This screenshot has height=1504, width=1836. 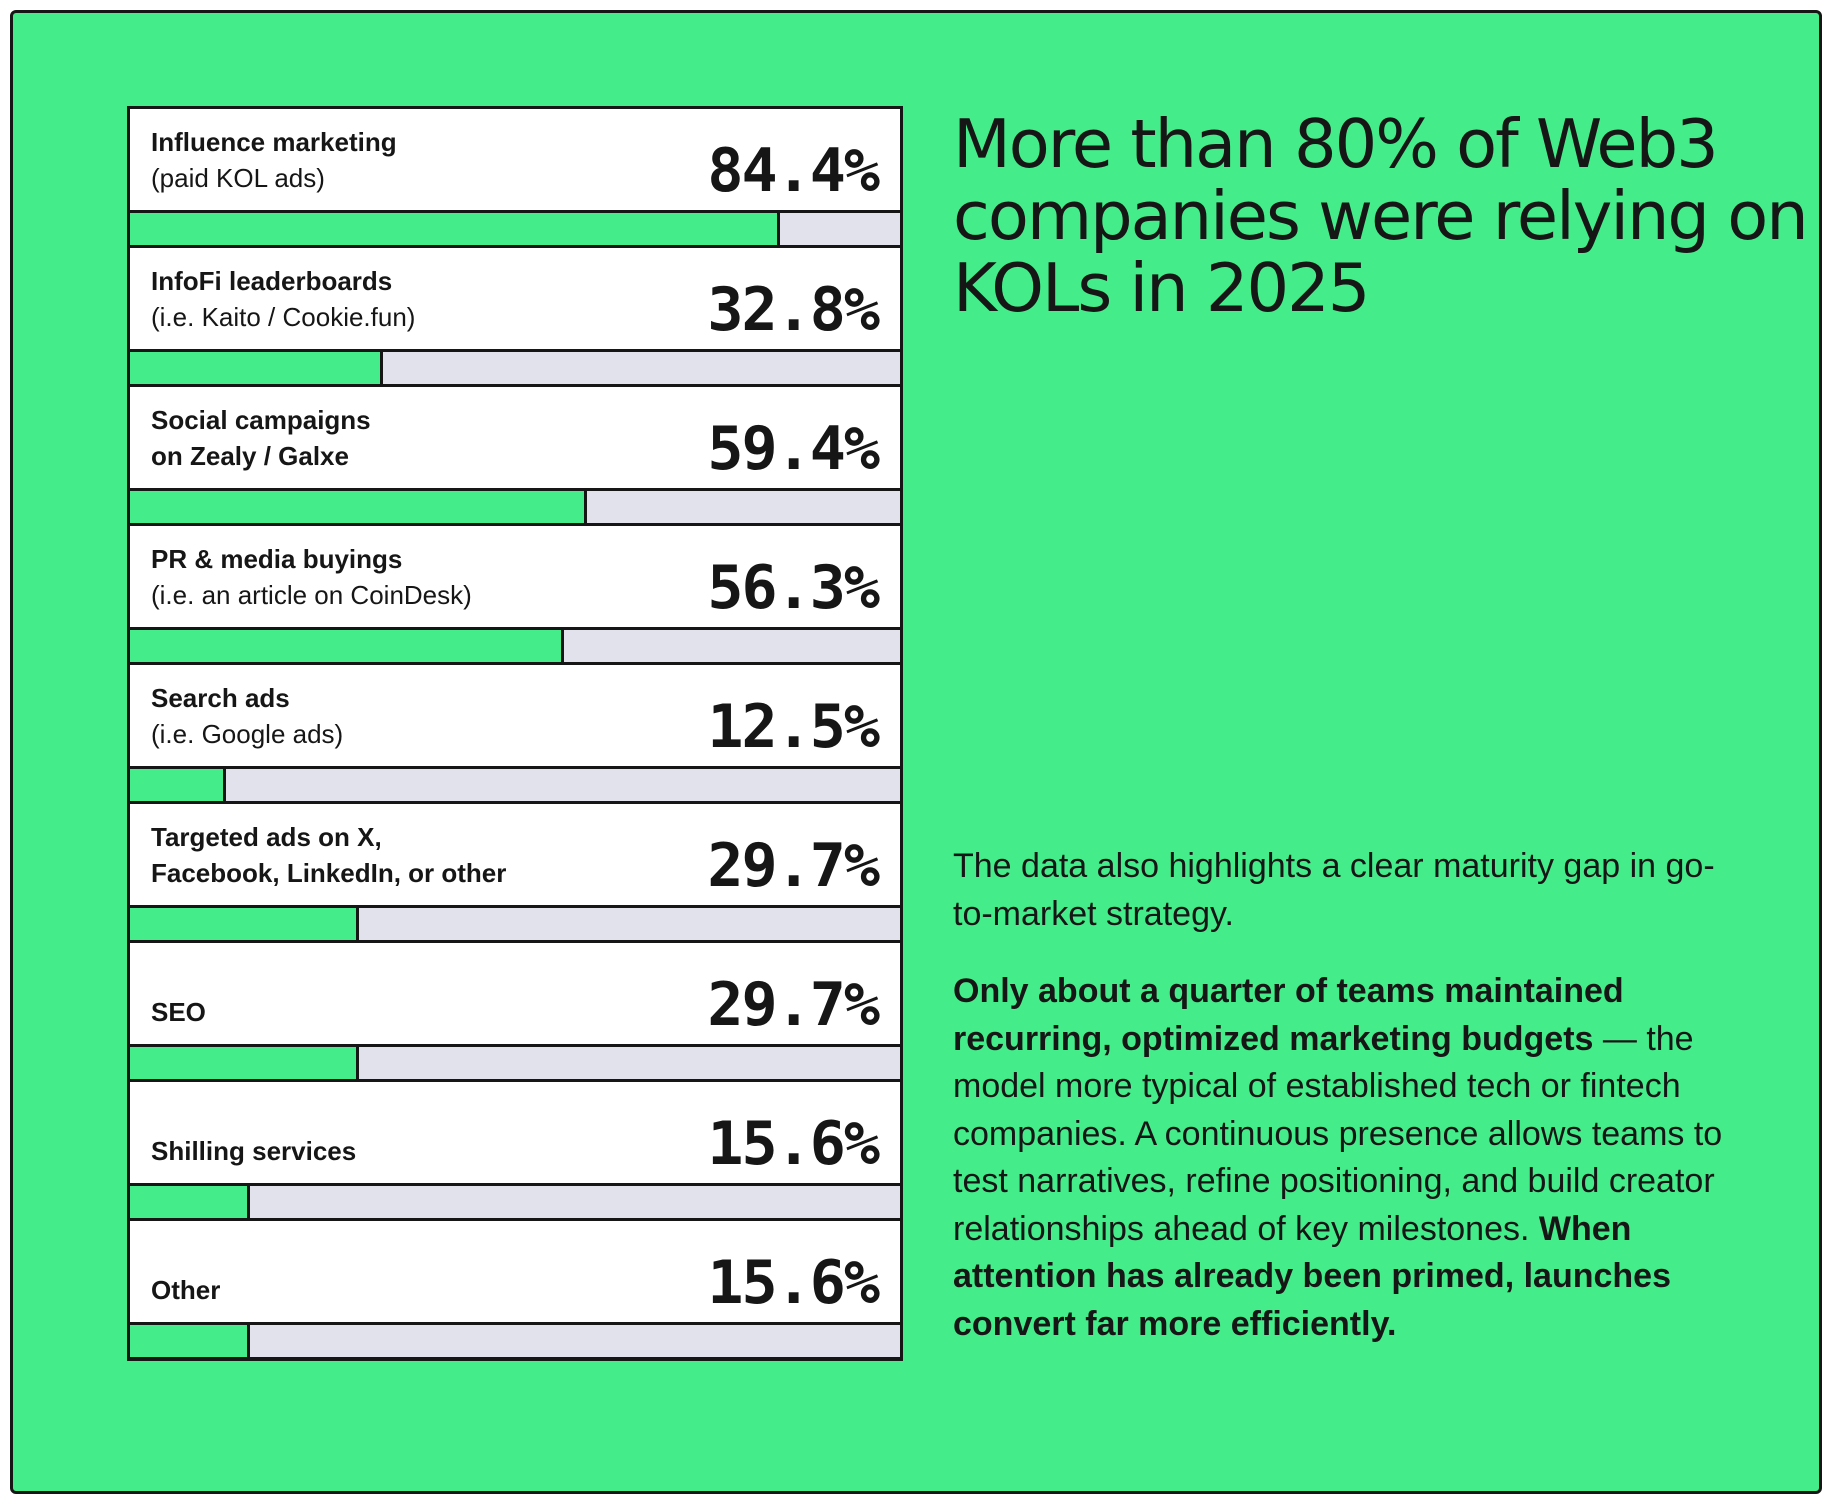 I want to click on category-label-line2: on Zealy / Galxe, so click(x=250, y=456).